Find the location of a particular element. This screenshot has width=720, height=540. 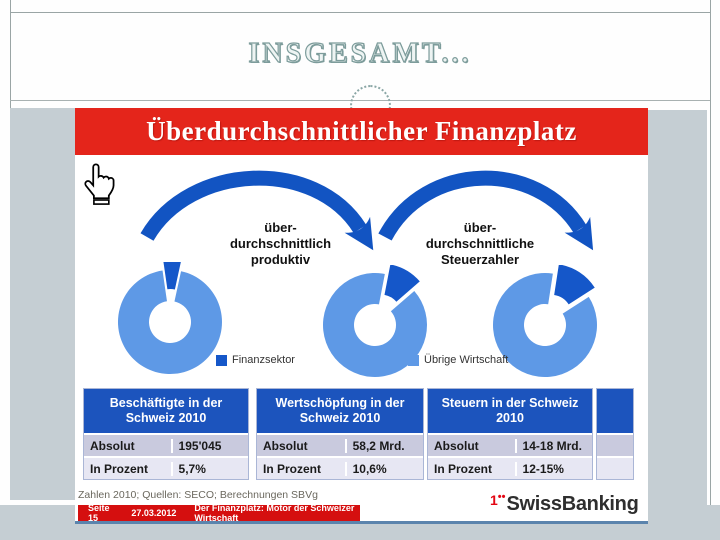

table-row: In Prozent 5,7% is located at coordinates (166, 468).